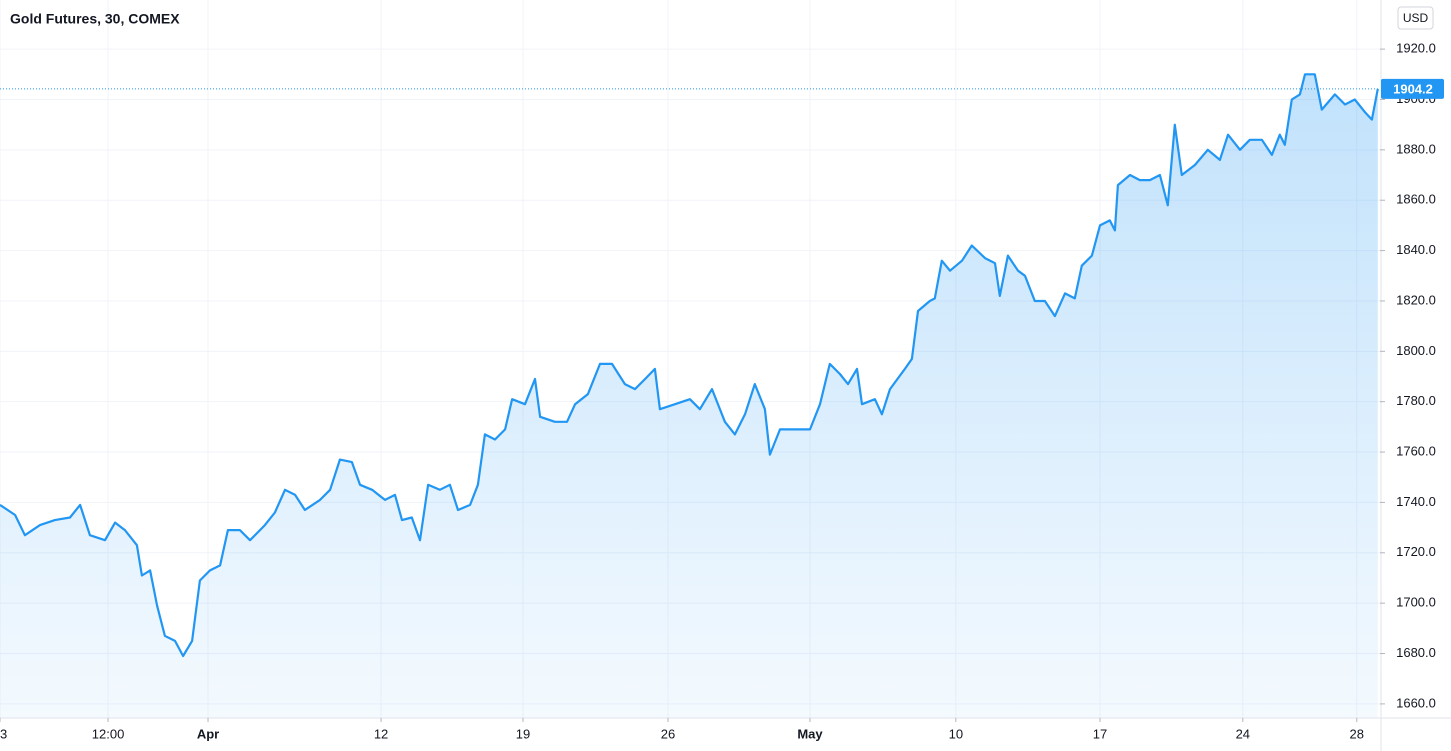 The image size is (1451, 751). I want to click on y-tick-label: 1740.0, so click(1416, 501).